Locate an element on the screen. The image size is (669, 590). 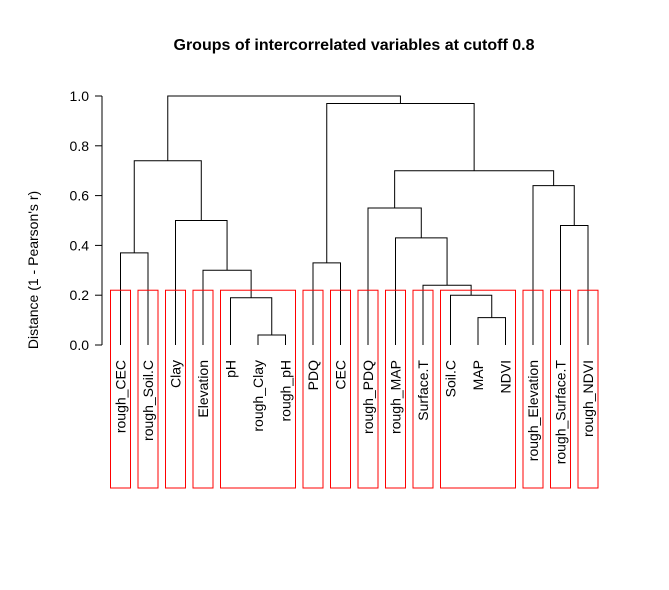
leaf-label: Elevation is located at coordinates (203, 389).